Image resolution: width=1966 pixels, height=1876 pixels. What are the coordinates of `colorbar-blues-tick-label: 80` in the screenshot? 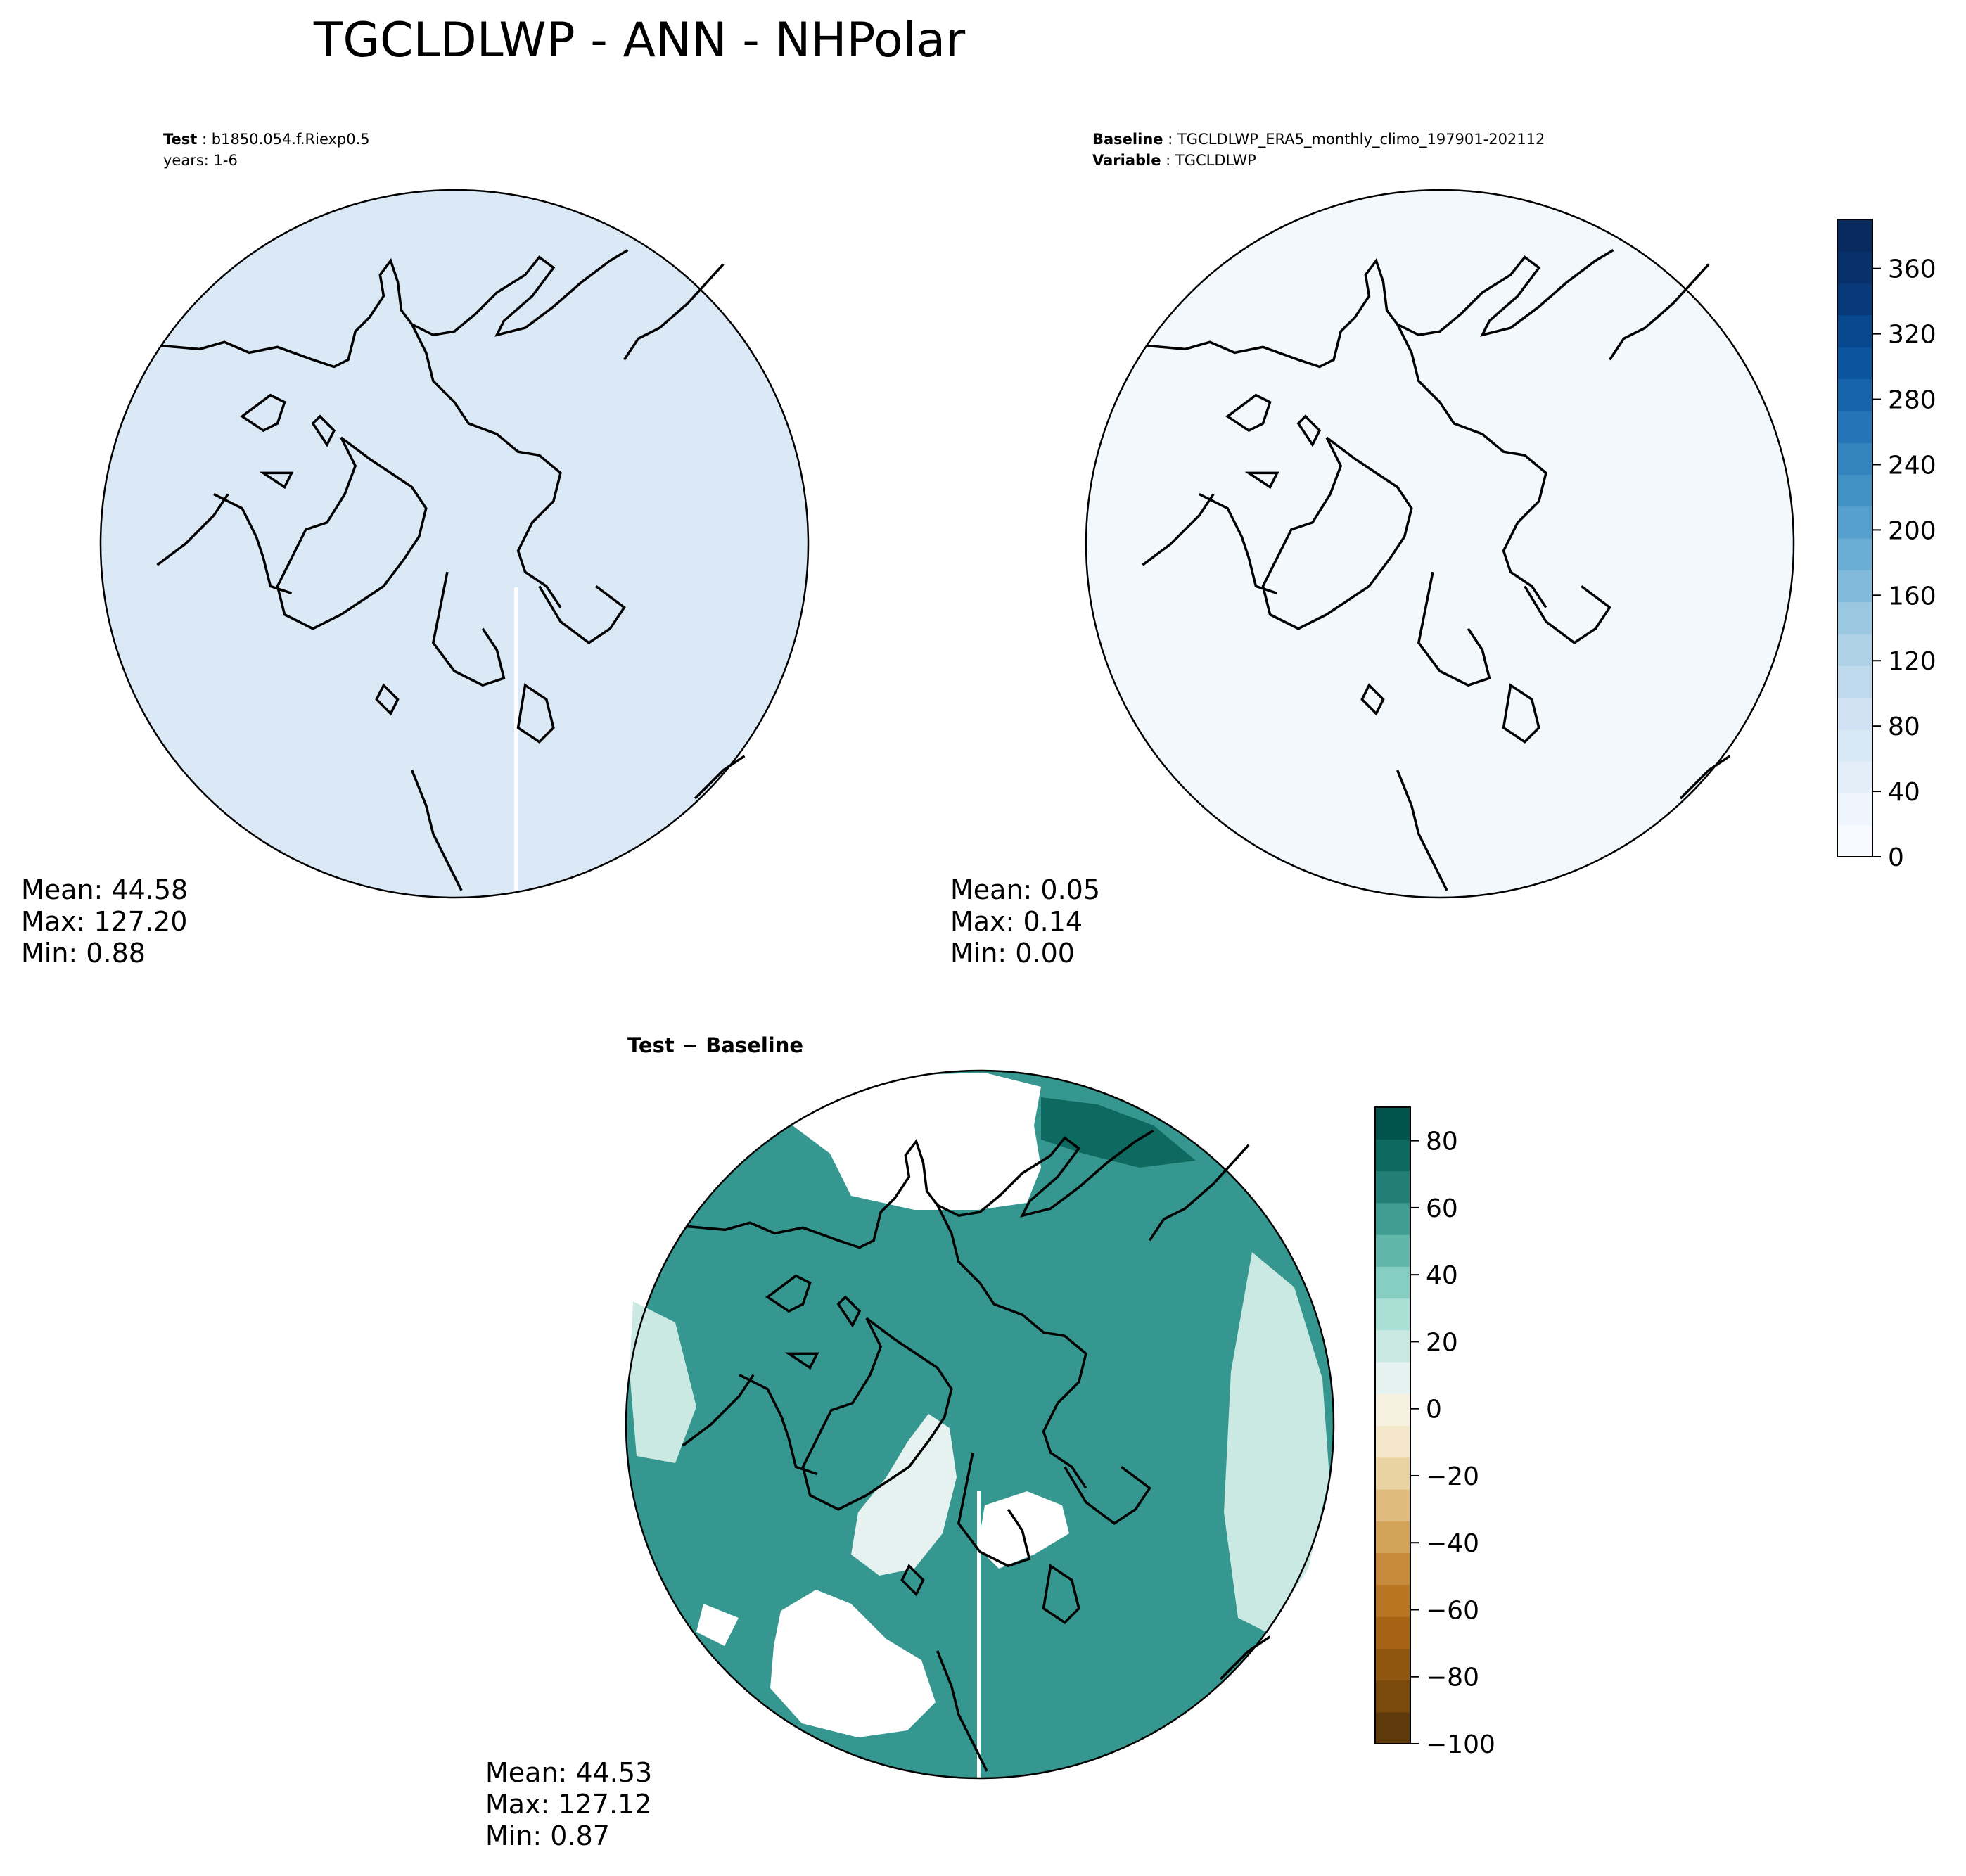 It's located at (1904, 727).